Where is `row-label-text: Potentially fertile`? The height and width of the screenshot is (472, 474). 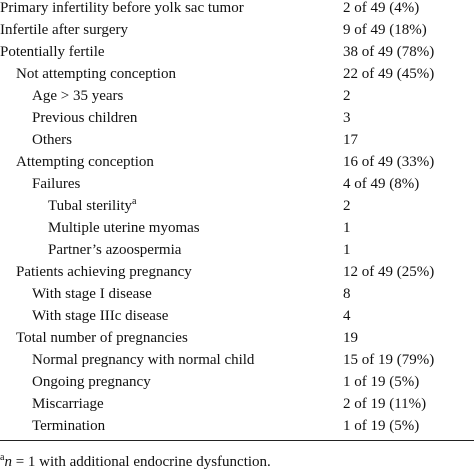
row-label-text: Potentially fertile is located at coordinates (52, 52).